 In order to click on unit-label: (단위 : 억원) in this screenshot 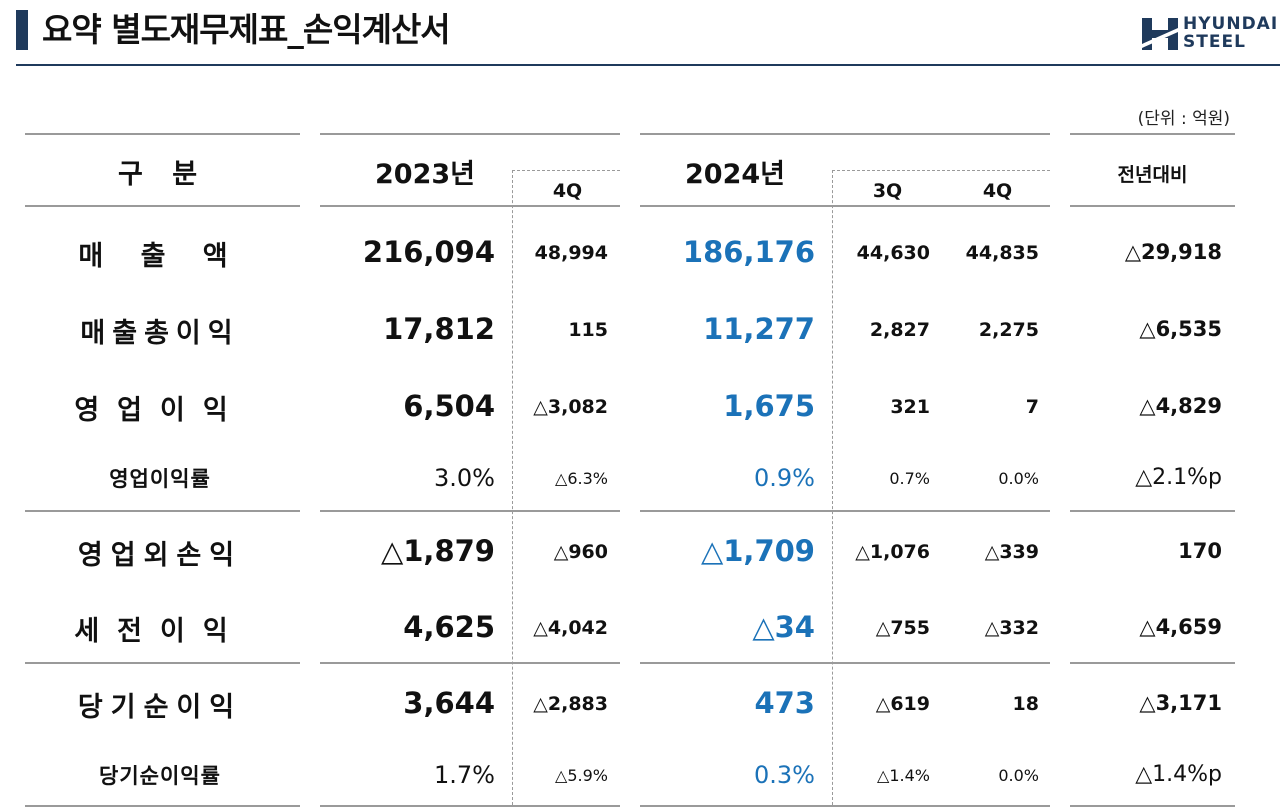, I will do `click(1183, 119)`.